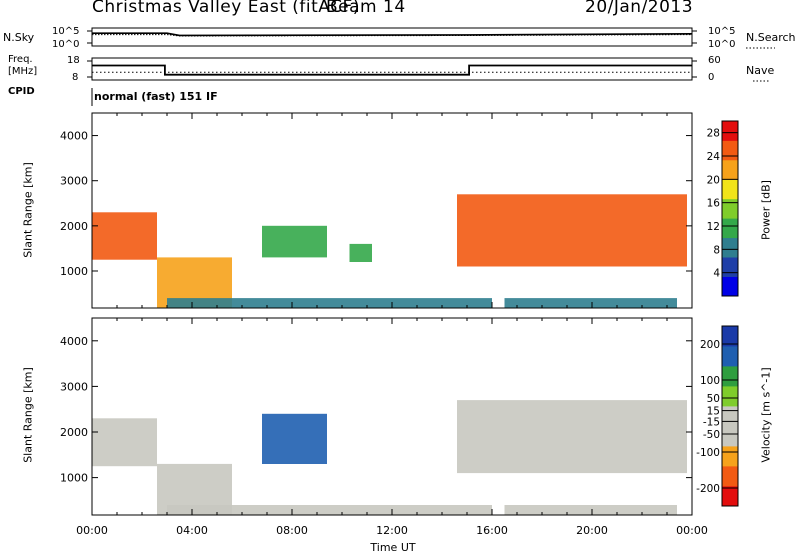  I want to click on velocity-panel-ytick-label-0: 1000, so click(74, 478).